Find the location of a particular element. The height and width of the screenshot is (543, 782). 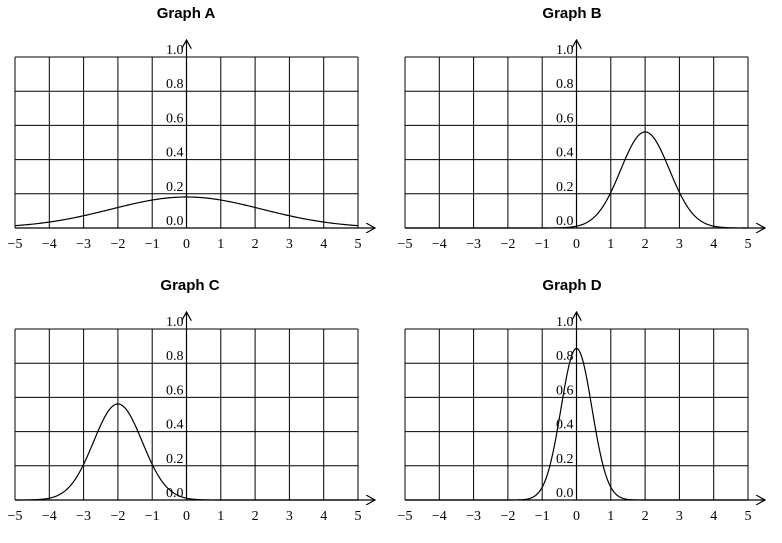

graph-c-title: Graph C is located at coordinates (189, 285).